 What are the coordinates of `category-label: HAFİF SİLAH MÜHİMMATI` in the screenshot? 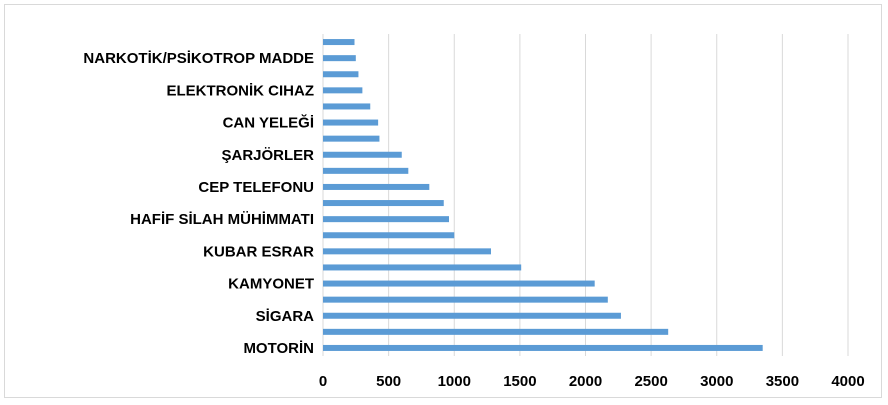 It's located at (222, 219).